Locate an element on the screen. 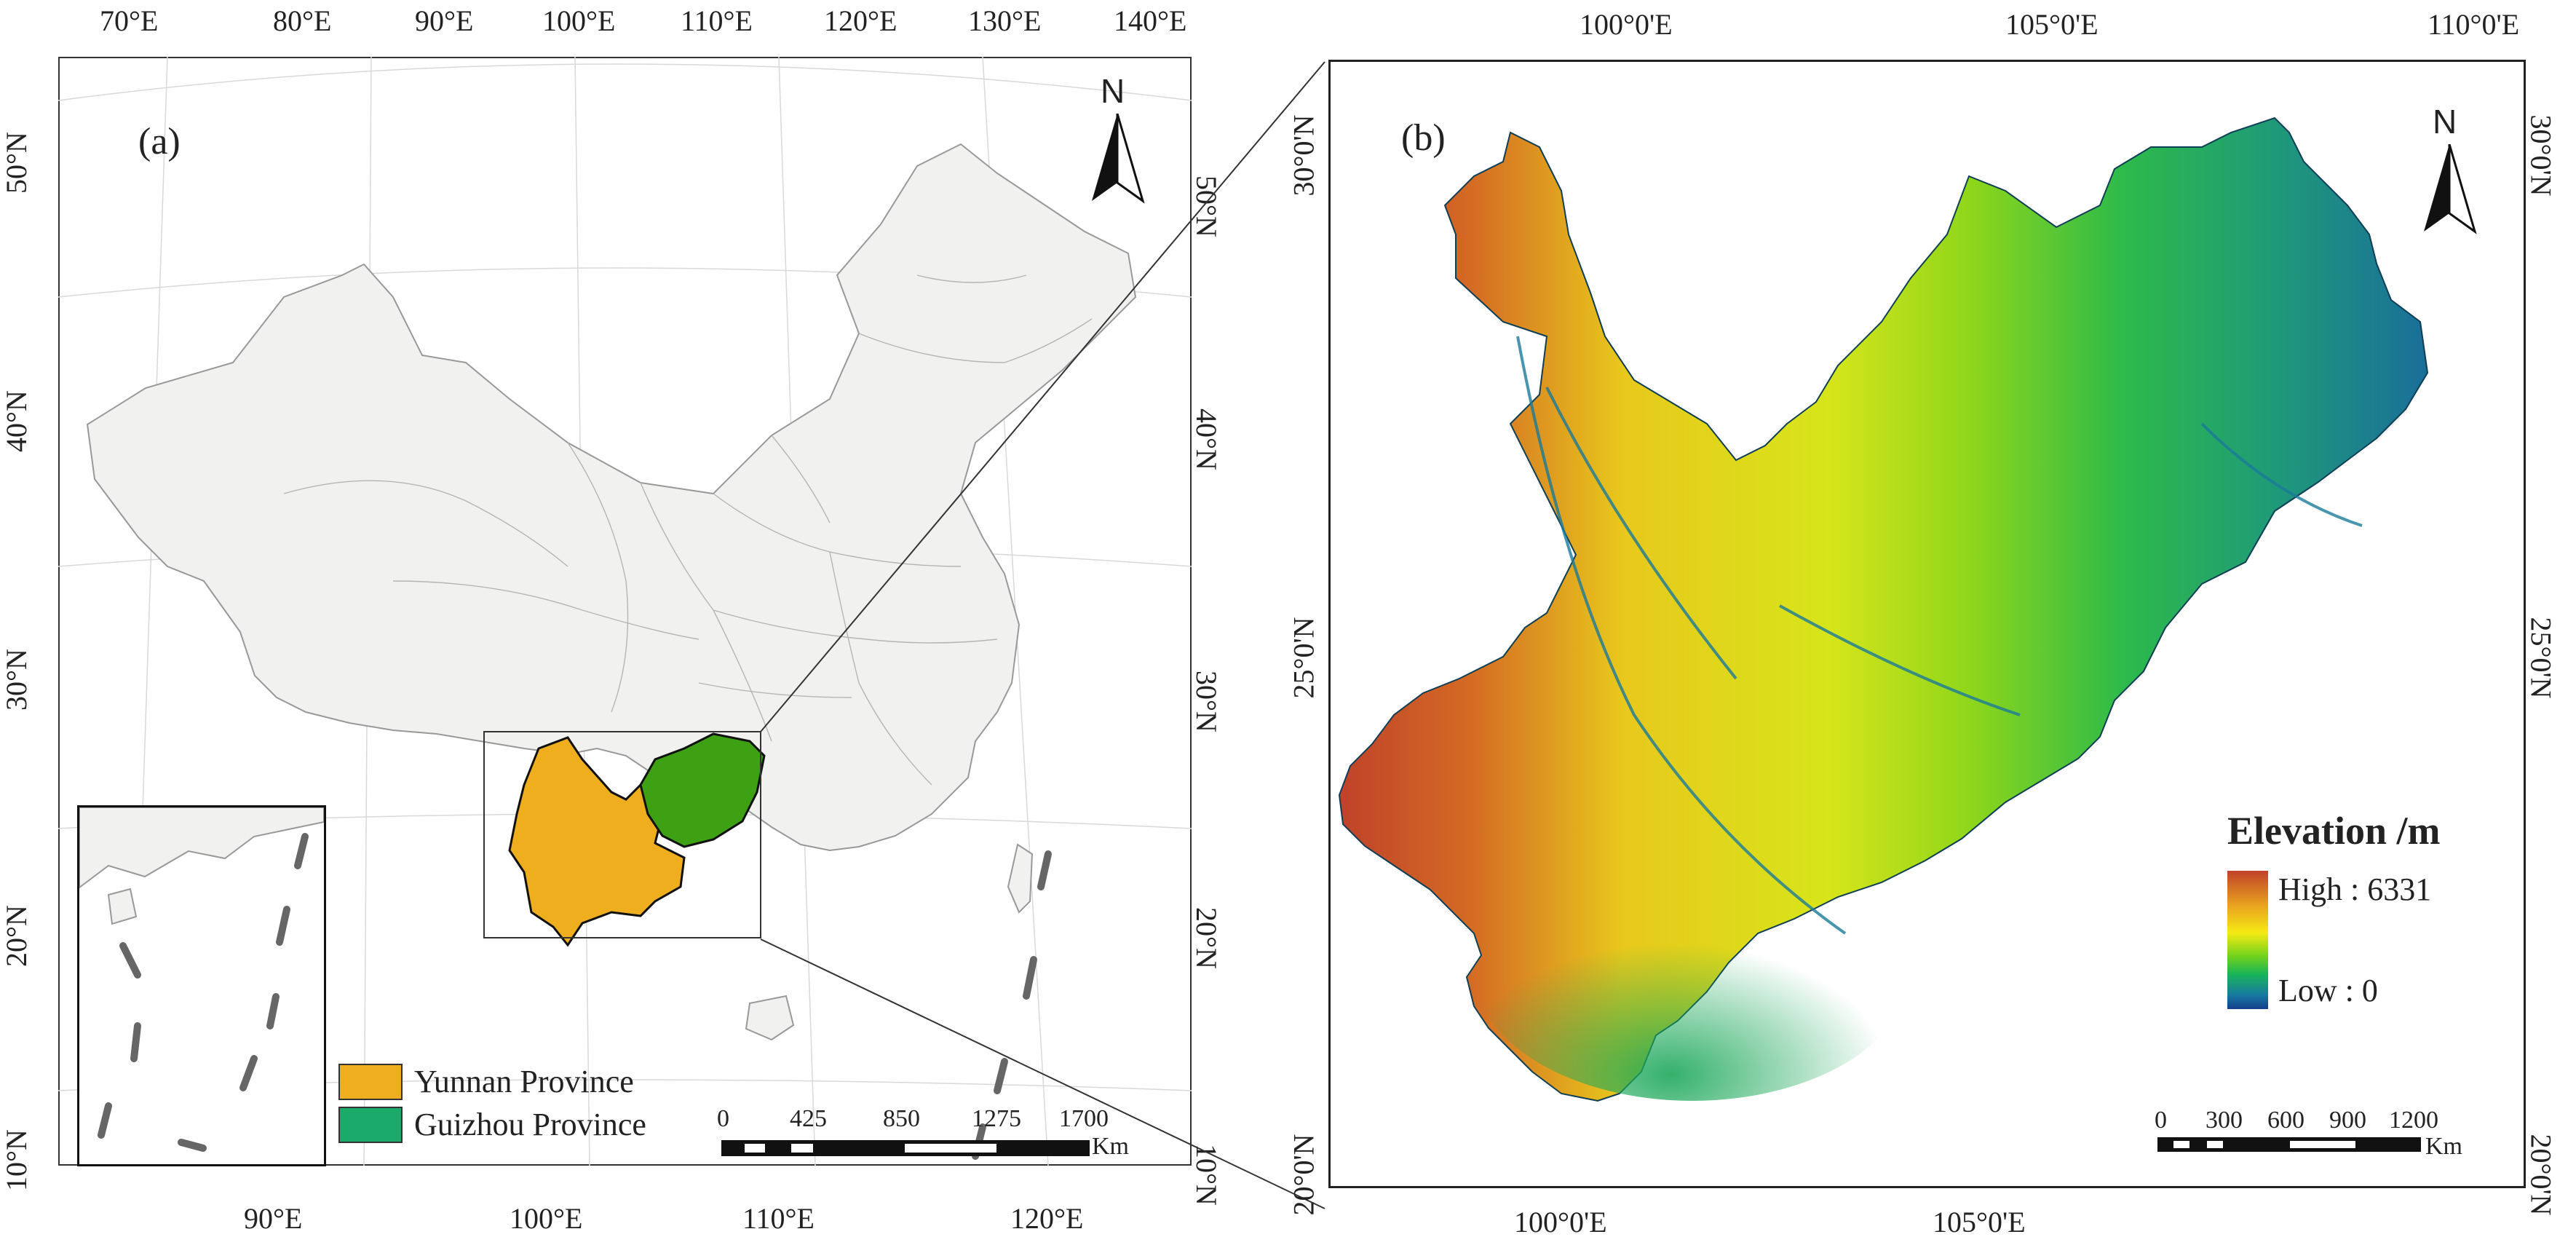 This screenshot has width=2576, height=1253. scale-a-unit: Km is located at coordinates (1110, 1146).